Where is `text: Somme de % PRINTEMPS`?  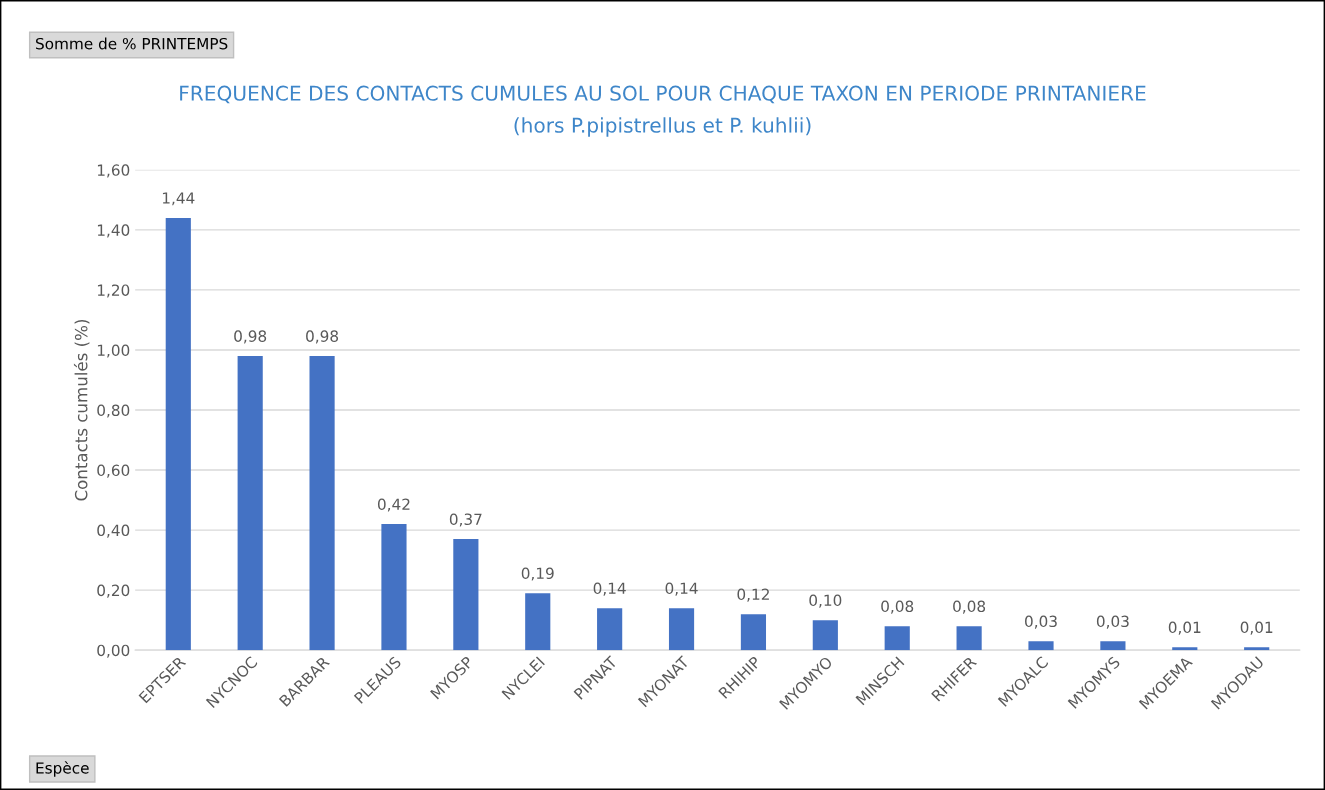 text: Somme de % PRINTEMPS is located at coordinates (132, 43).